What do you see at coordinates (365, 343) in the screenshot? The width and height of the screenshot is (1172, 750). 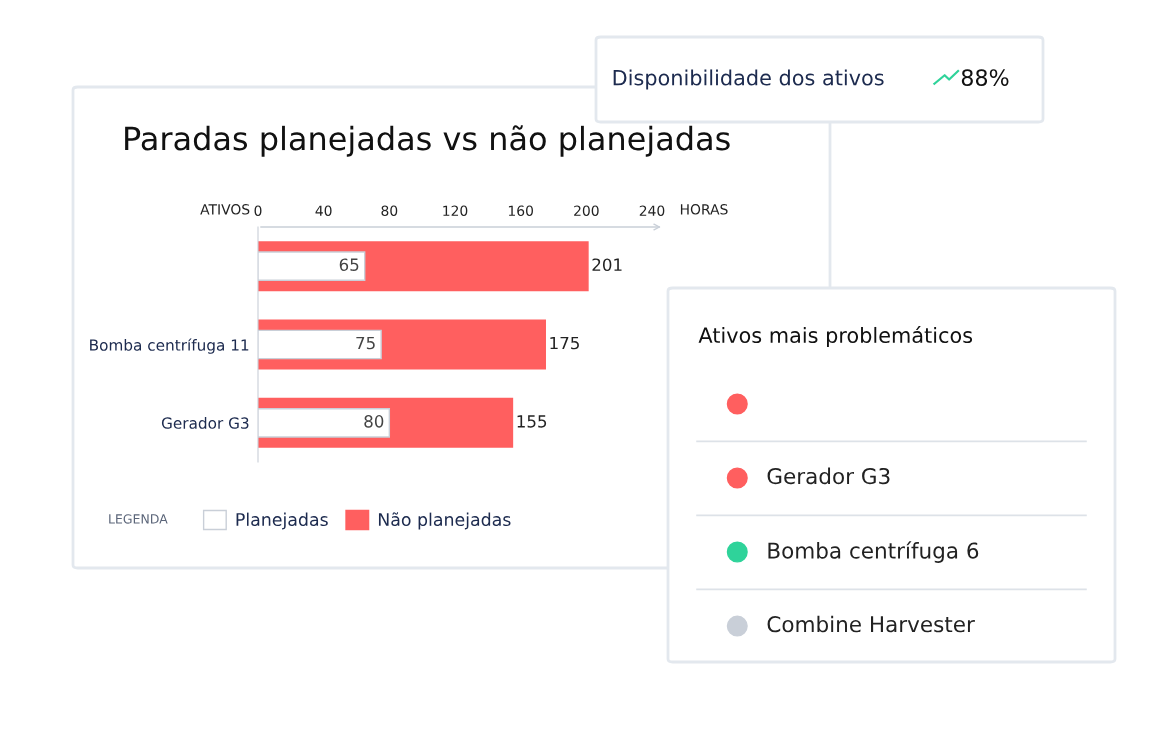 I see `data-label: 75` at bounding box center [365, 343].